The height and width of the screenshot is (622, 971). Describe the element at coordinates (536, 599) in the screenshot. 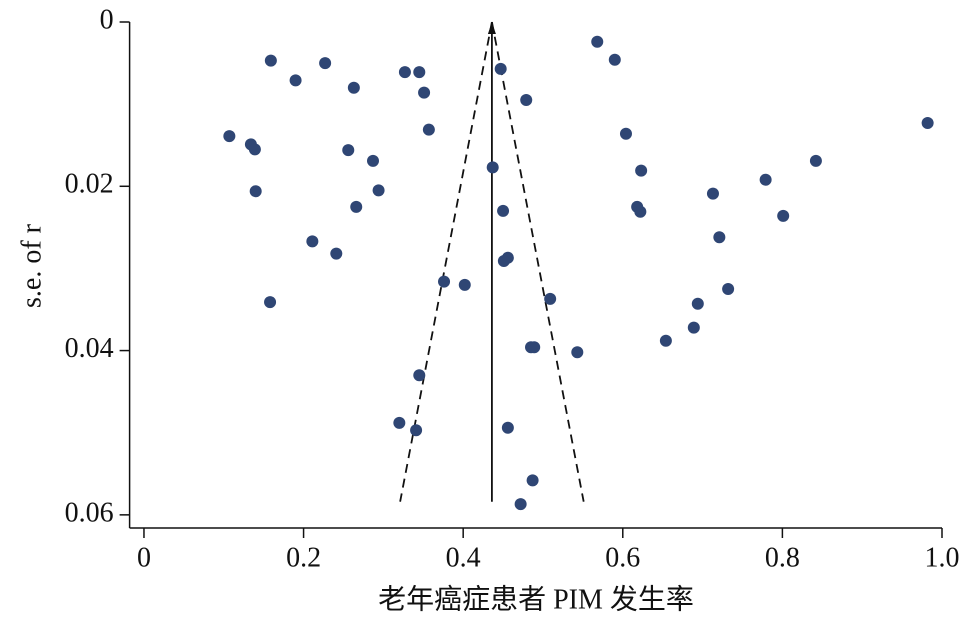

I see `x-axis-title: 老年癌症患者 PIM 发生率` at that location.